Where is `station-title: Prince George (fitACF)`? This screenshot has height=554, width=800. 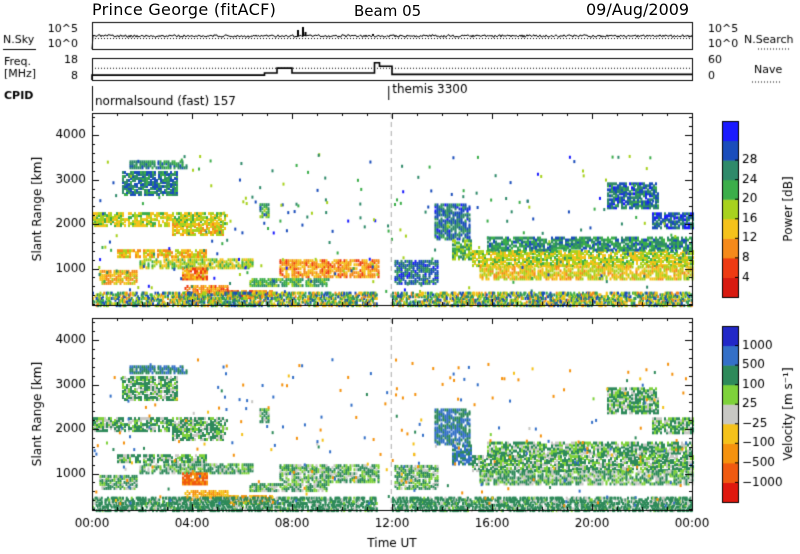 station-title: Prince George (fitACF) is located at coordinates (184, 9).